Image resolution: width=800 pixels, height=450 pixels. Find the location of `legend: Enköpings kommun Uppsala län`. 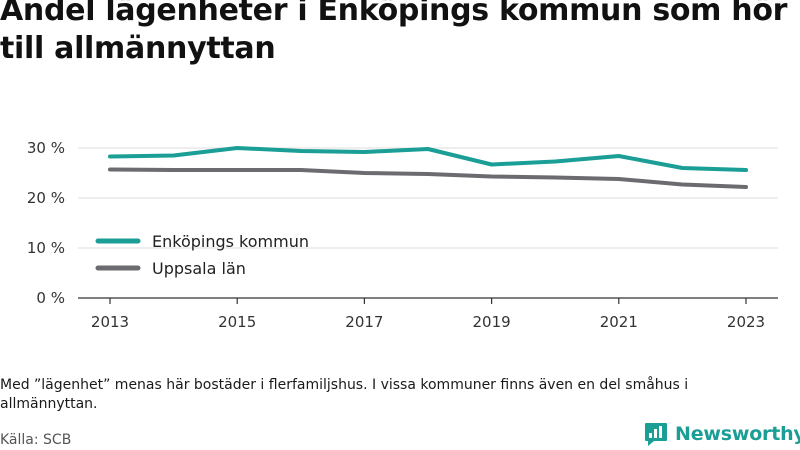

legend: Enköpings kommun Uppsala län is located at coordinates (202, 255).